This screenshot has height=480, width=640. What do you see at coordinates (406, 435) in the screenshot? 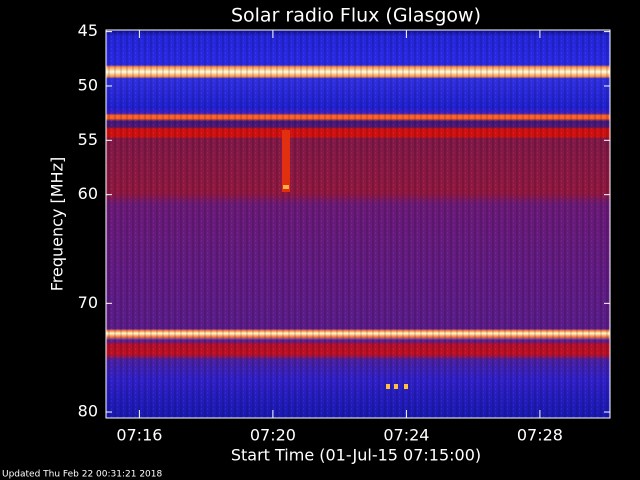
I see `x-tick-label: 07:24` at bounding box center [406, 435].